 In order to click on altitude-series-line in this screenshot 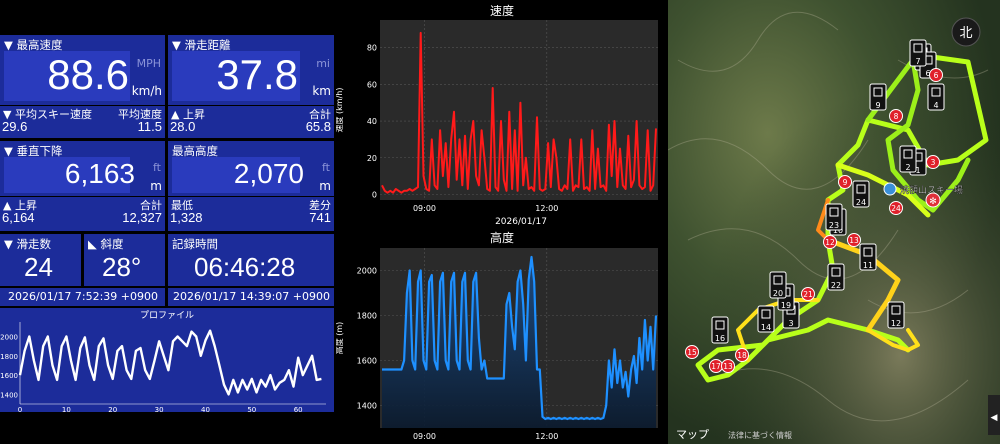, I will do `click(520, 338)`.